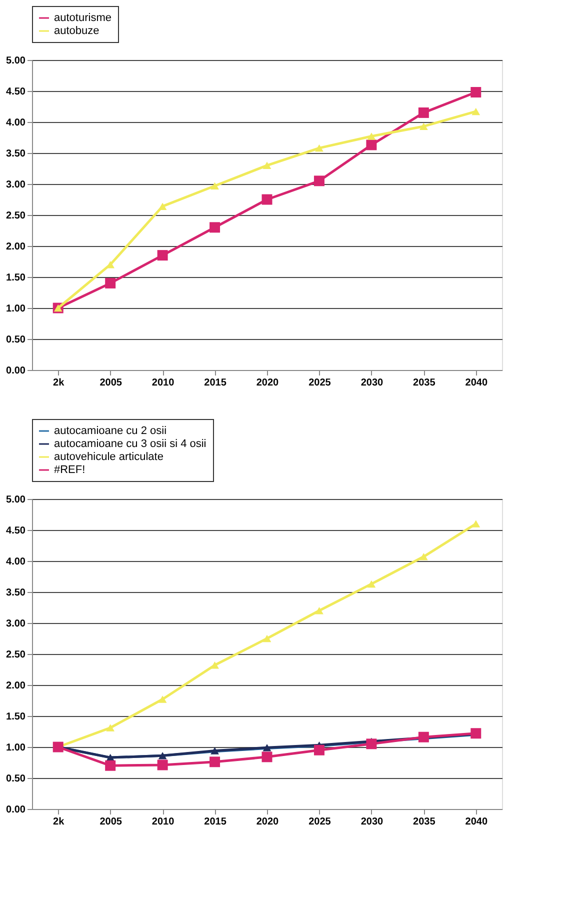 The width and height of the screenshot is (562, 914). What do you see at coordinates (110, 431) in the screenshot?
I see `legend-label: autocamioane cu 2 osii` at bounding box center [110, 431].